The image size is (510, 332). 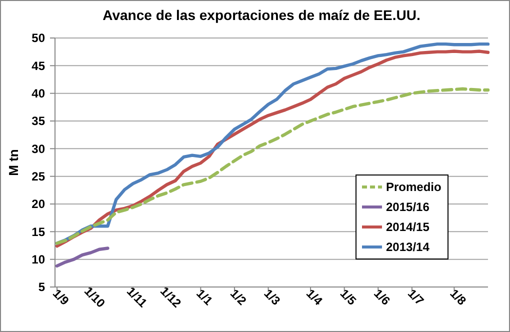 I want to click on y-tick-label: 15, so click(x=39, y=231).